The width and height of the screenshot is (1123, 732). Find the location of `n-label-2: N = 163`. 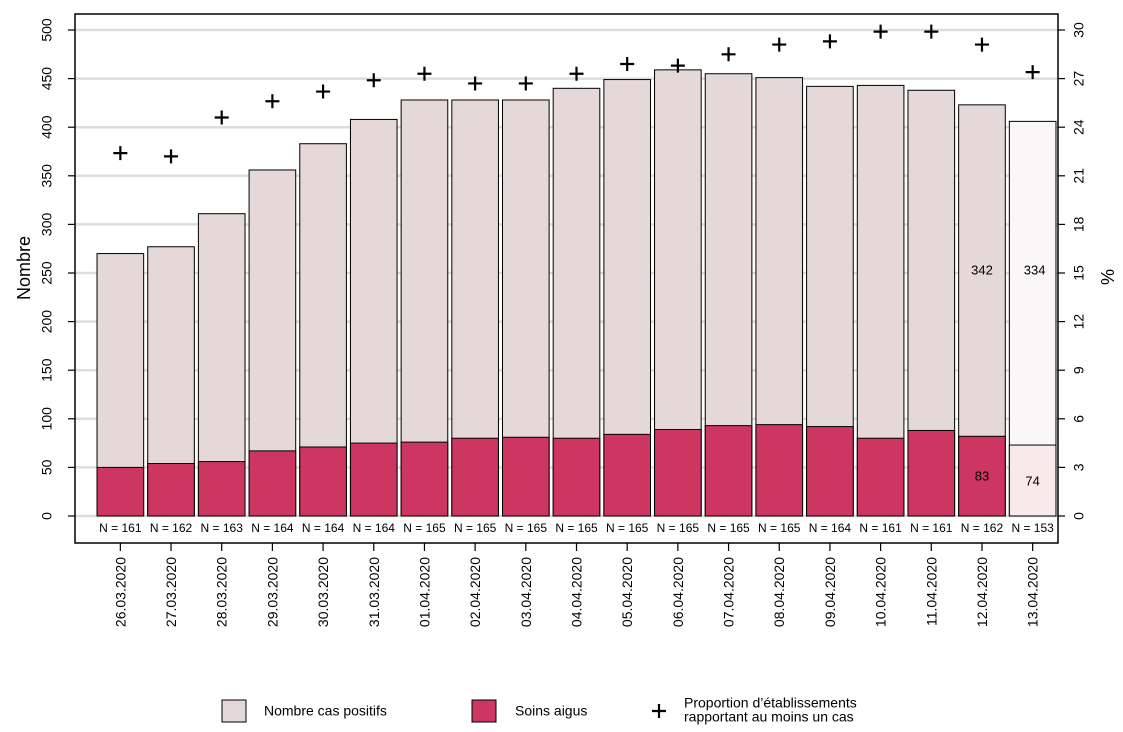

n-label-2: N = 163 is located at coordinates (222, 528).